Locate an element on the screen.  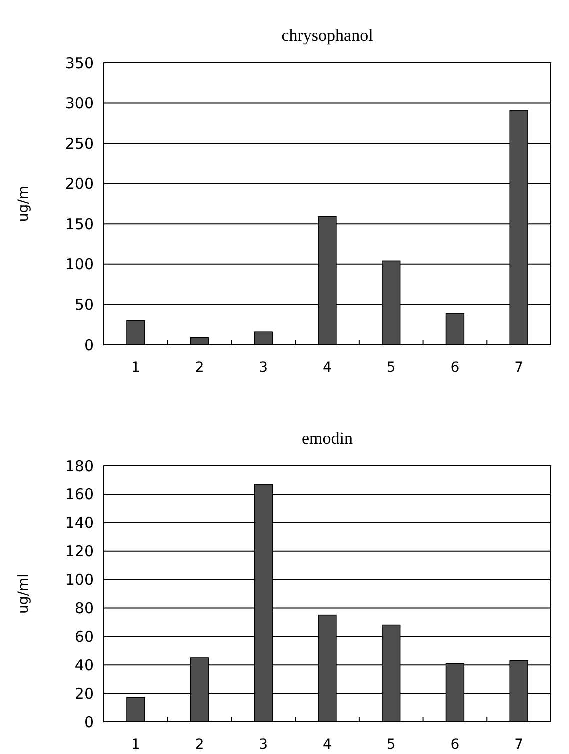
y-tick-label: 40 is located at coordinates (84, 665).